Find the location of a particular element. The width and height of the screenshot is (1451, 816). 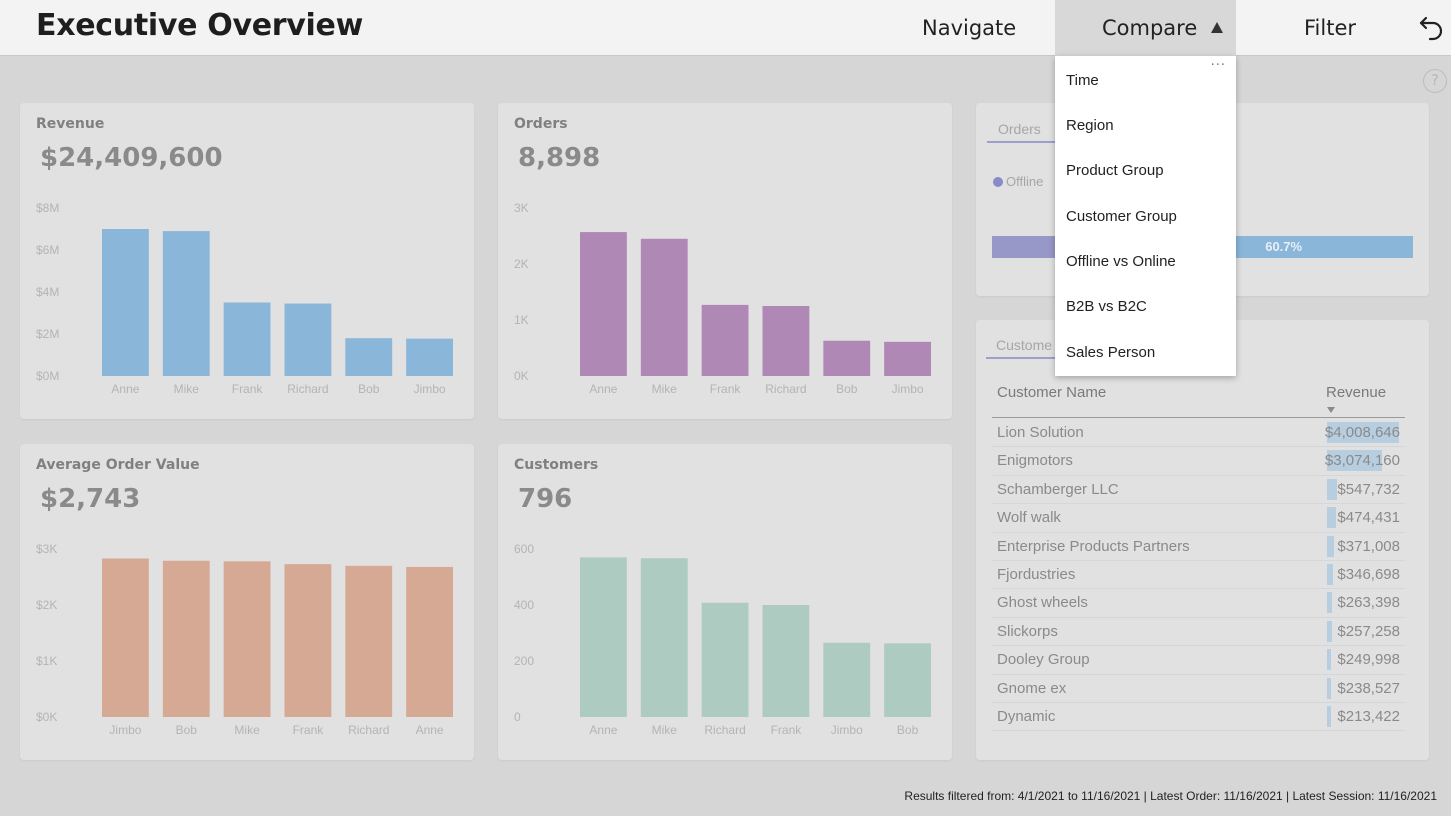

table-row: Fjordustries $346,698 is located at coordinates (1198, 575).